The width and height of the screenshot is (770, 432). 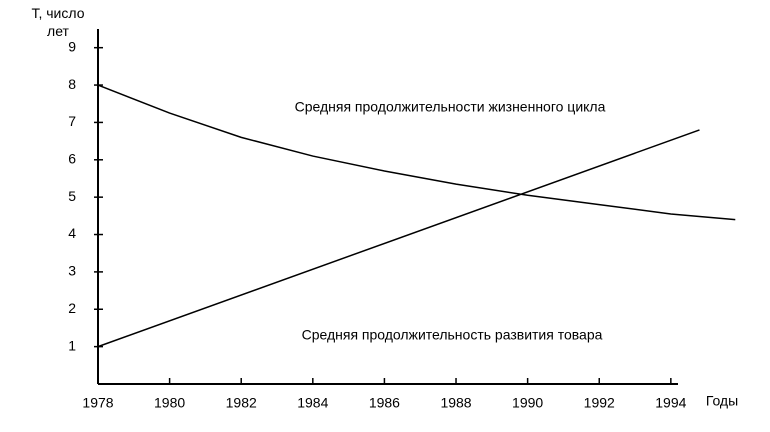 What do you see at coordinates (97, 403) in the screenshot?
I see `x-tick-label: 1978` at bounding box center [97, 403].